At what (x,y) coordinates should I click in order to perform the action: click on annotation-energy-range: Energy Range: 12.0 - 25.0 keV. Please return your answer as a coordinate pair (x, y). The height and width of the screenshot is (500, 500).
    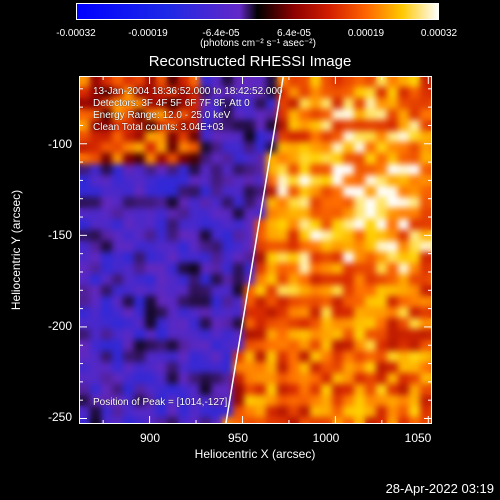
    Looking at the image, I should click on (162, 115).